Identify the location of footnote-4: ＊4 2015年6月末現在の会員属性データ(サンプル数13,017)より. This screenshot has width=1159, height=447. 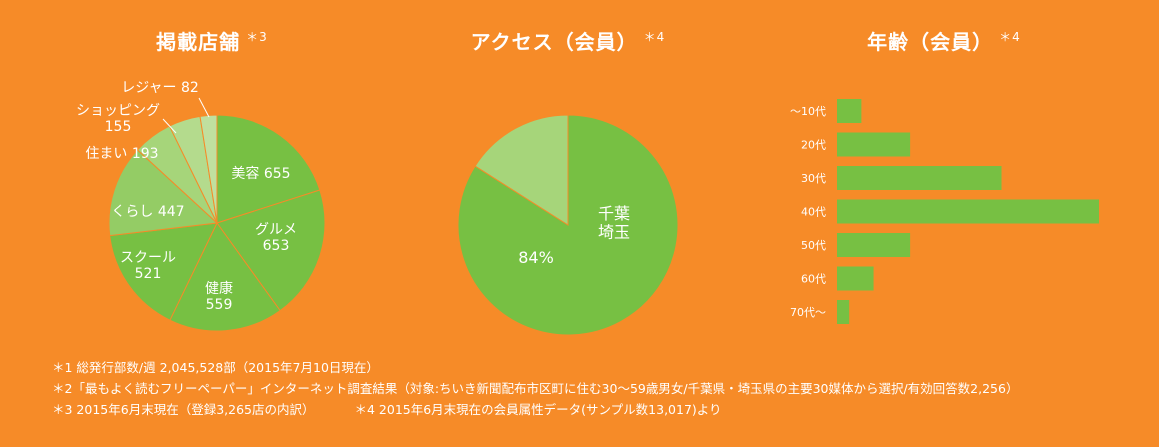
(538, 409).